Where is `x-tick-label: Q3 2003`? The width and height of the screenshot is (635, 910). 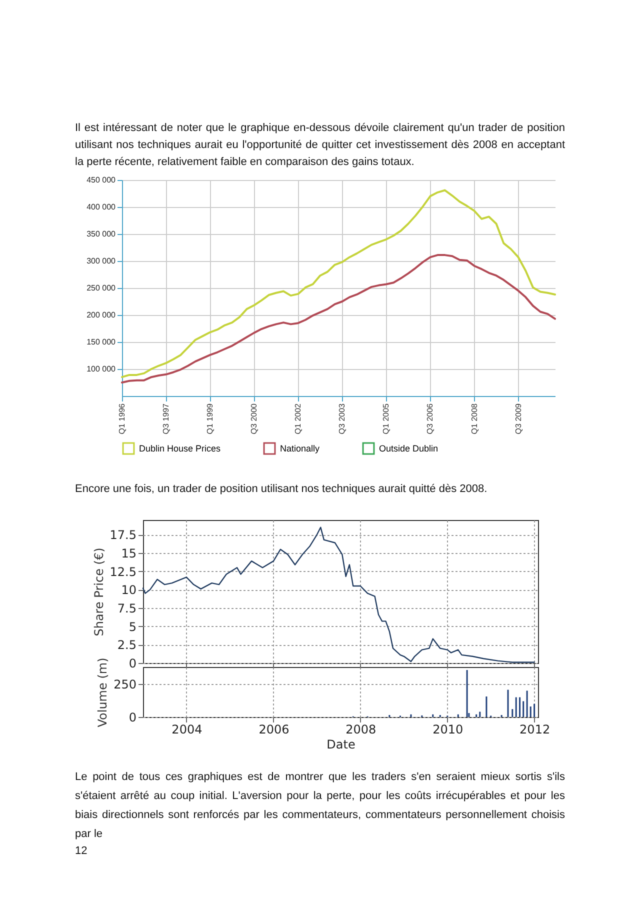 x-tick-label: Q3 2003 is located at coordinates (342, 418).